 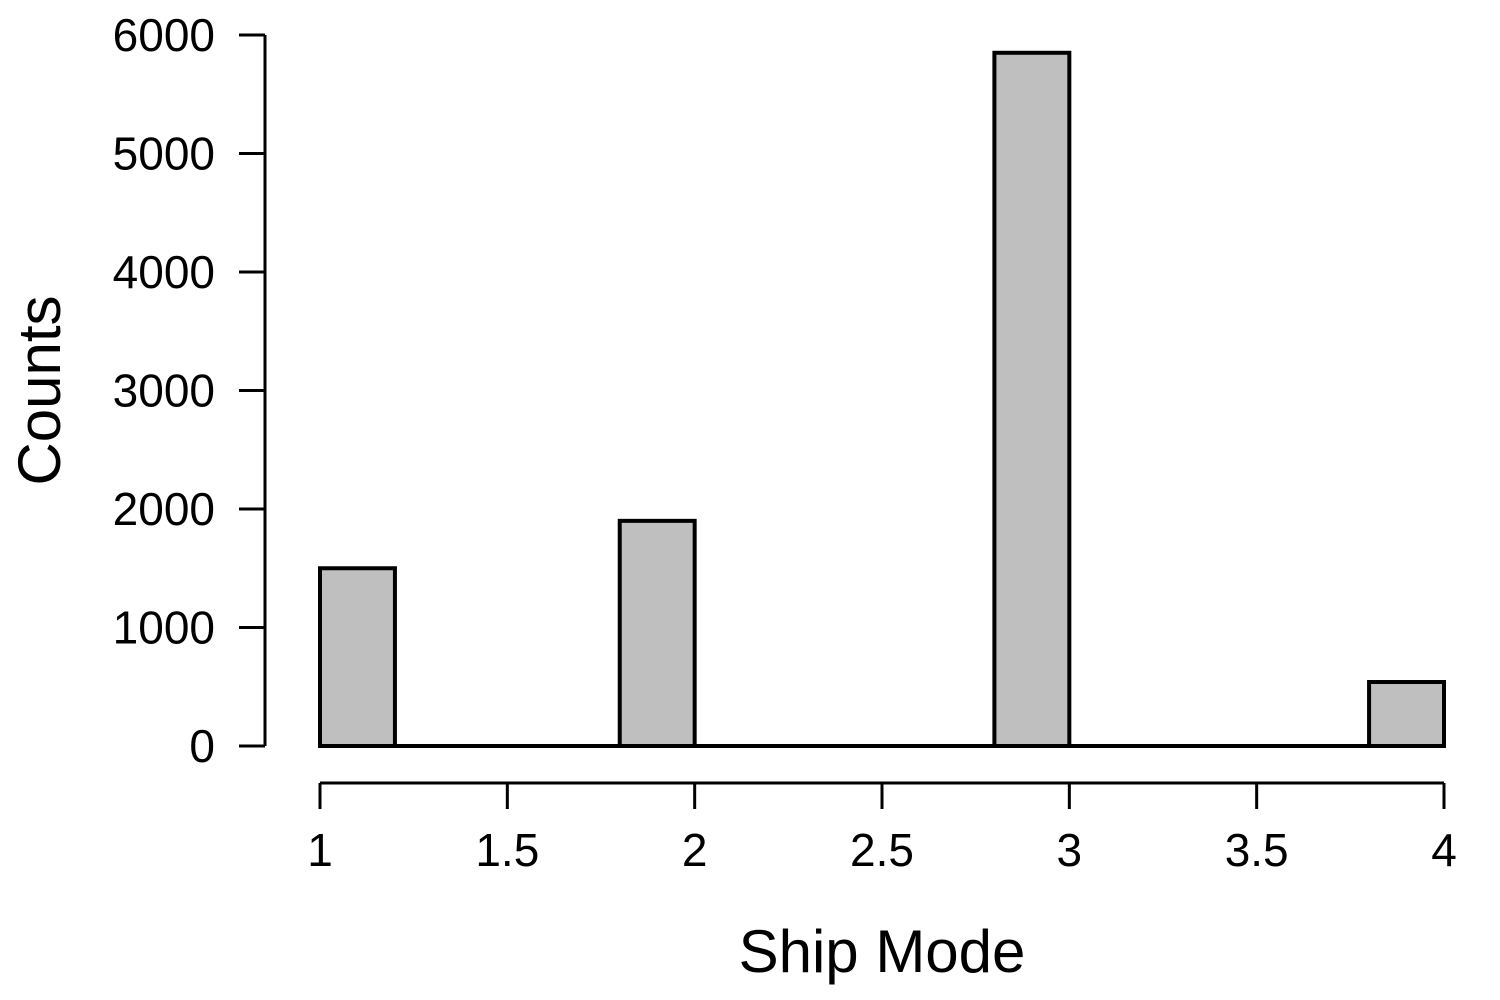 What do you see at coordinates (164, 35) in the screenshot?
I see `y-tick-label: 6000` at bounding box center [164, 35].